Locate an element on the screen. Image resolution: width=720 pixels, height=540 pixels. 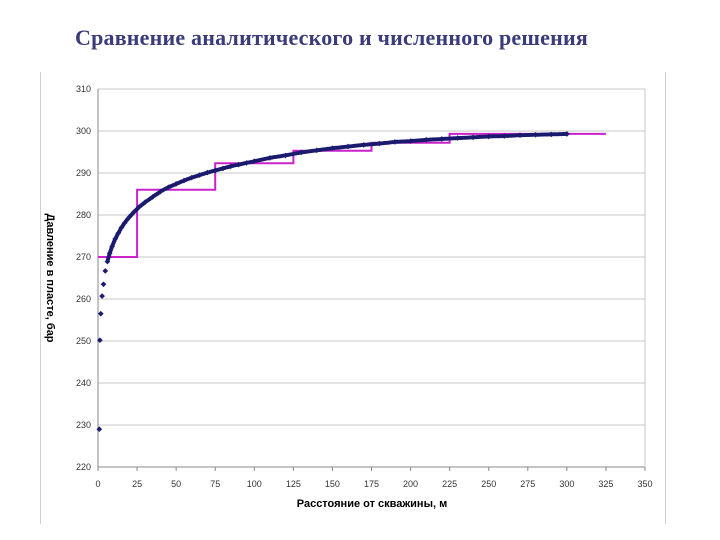
y-tick-label: 220 is located at coordinates (83, 467).